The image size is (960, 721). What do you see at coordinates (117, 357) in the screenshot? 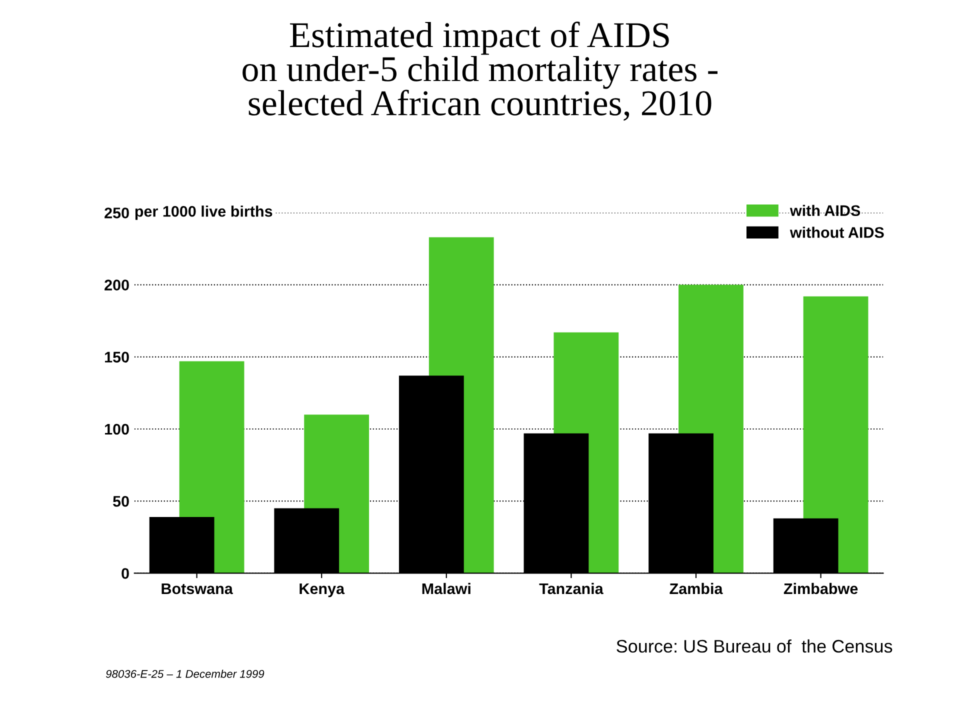
I see `y-tick-label: 150` at bounding box center [117, 357].